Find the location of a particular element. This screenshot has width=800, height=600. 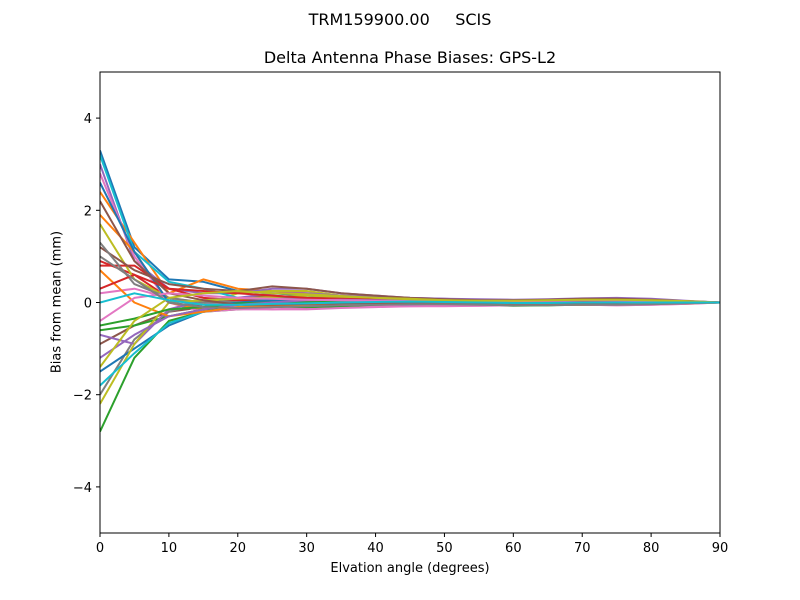

x-tick-label: 70 is located at coordinates (582, 548).